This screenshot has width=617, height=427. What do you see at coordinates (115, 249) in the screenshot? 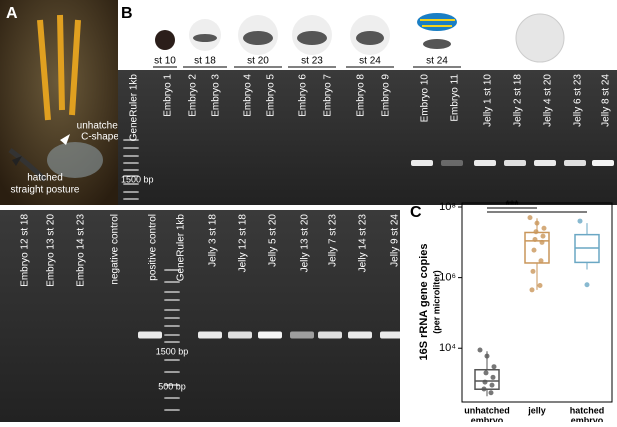
I see `lane-label: negative control` at bounding box center [115, 249].